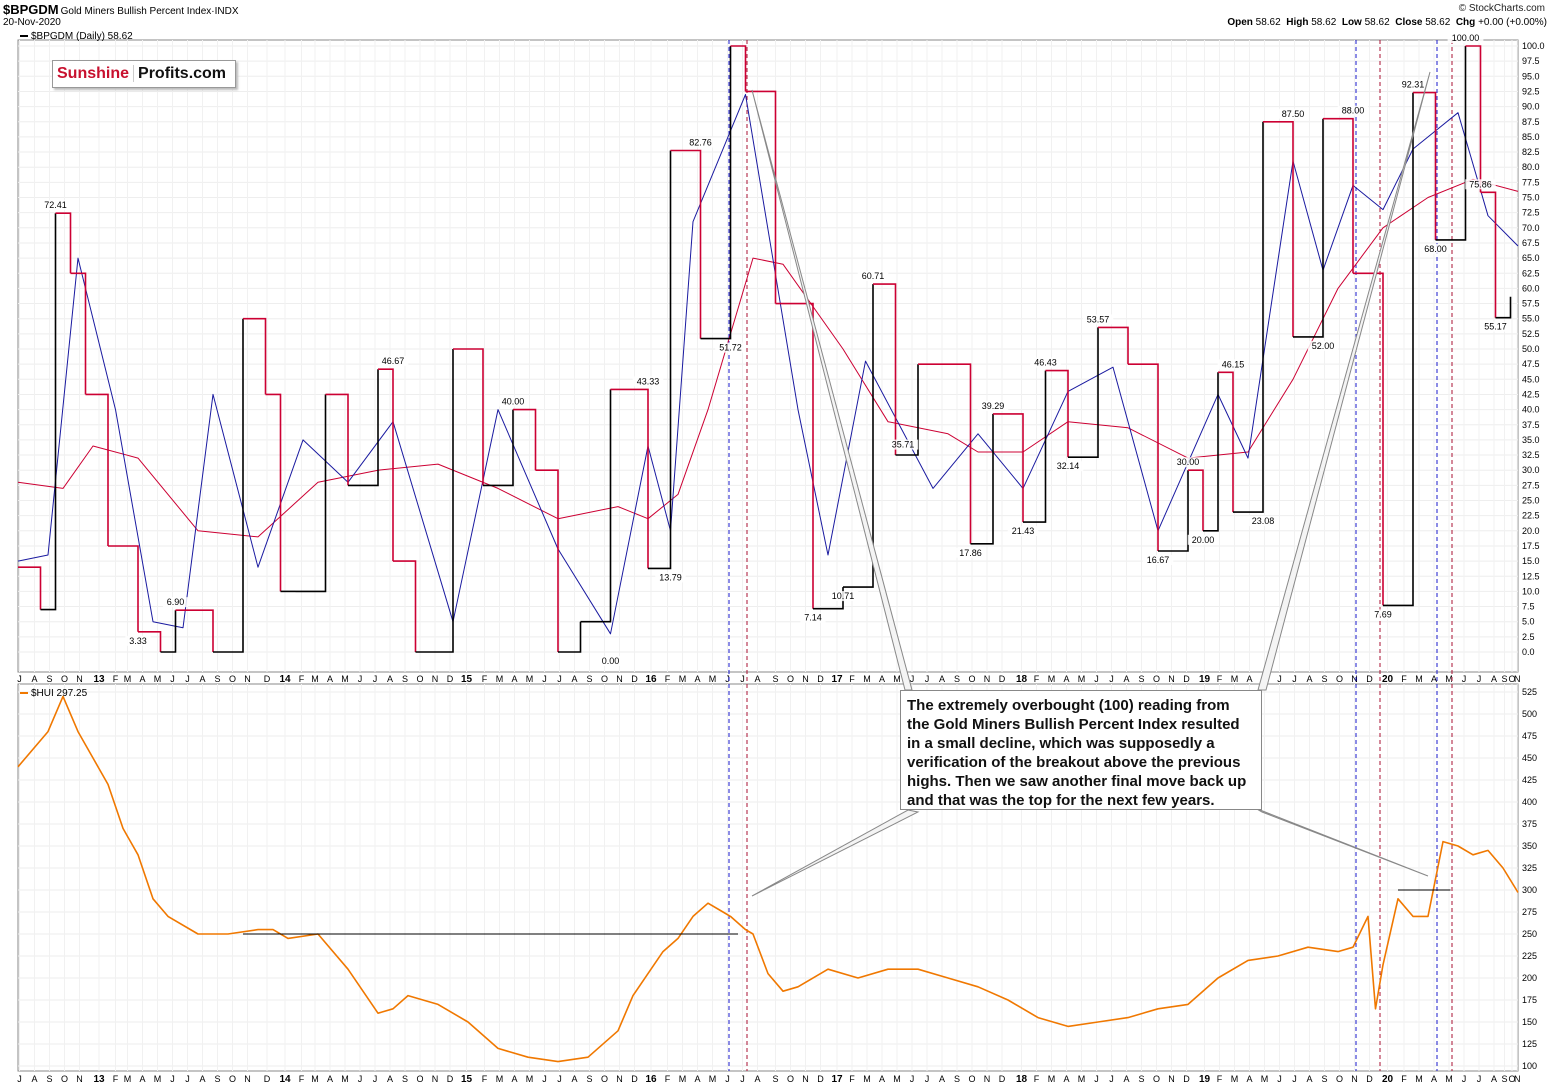 The width and height of the screenshot is (1565, 1089). Describe the element at coordinates (226, 11) in the screenshot. I see `exchange-text: INDX` at that location.